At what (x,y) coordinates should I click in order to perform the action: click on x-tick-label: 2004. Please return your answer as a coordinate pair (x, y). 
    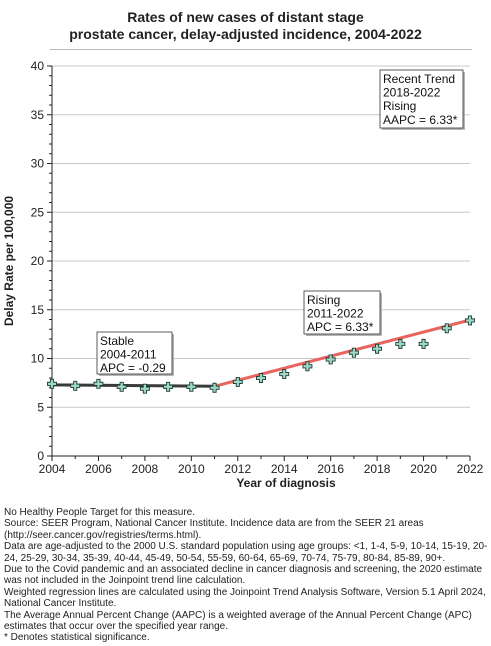
    Looking at the image, I should click on (52, 469).